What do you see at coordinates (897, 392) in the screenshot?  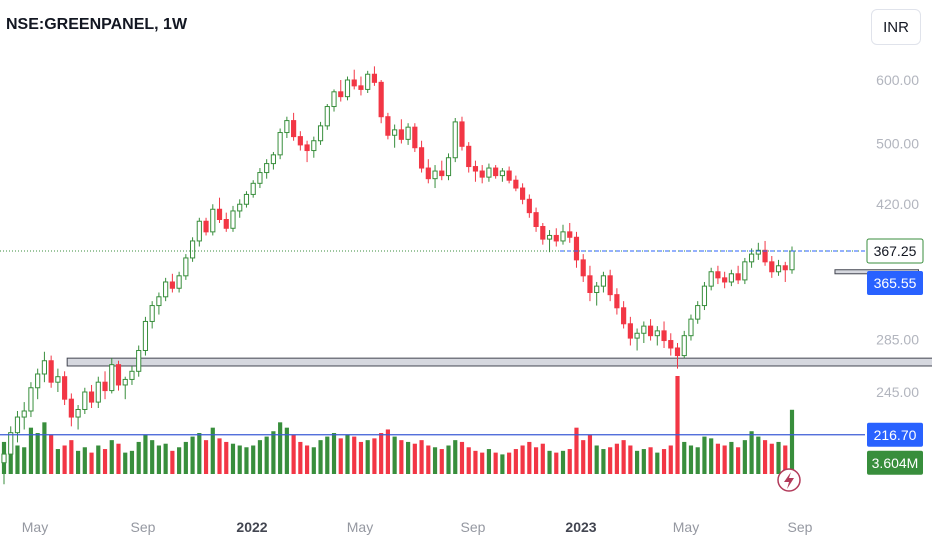 I see `price-tick-label: 245.00` at bounding box center [897, 392].